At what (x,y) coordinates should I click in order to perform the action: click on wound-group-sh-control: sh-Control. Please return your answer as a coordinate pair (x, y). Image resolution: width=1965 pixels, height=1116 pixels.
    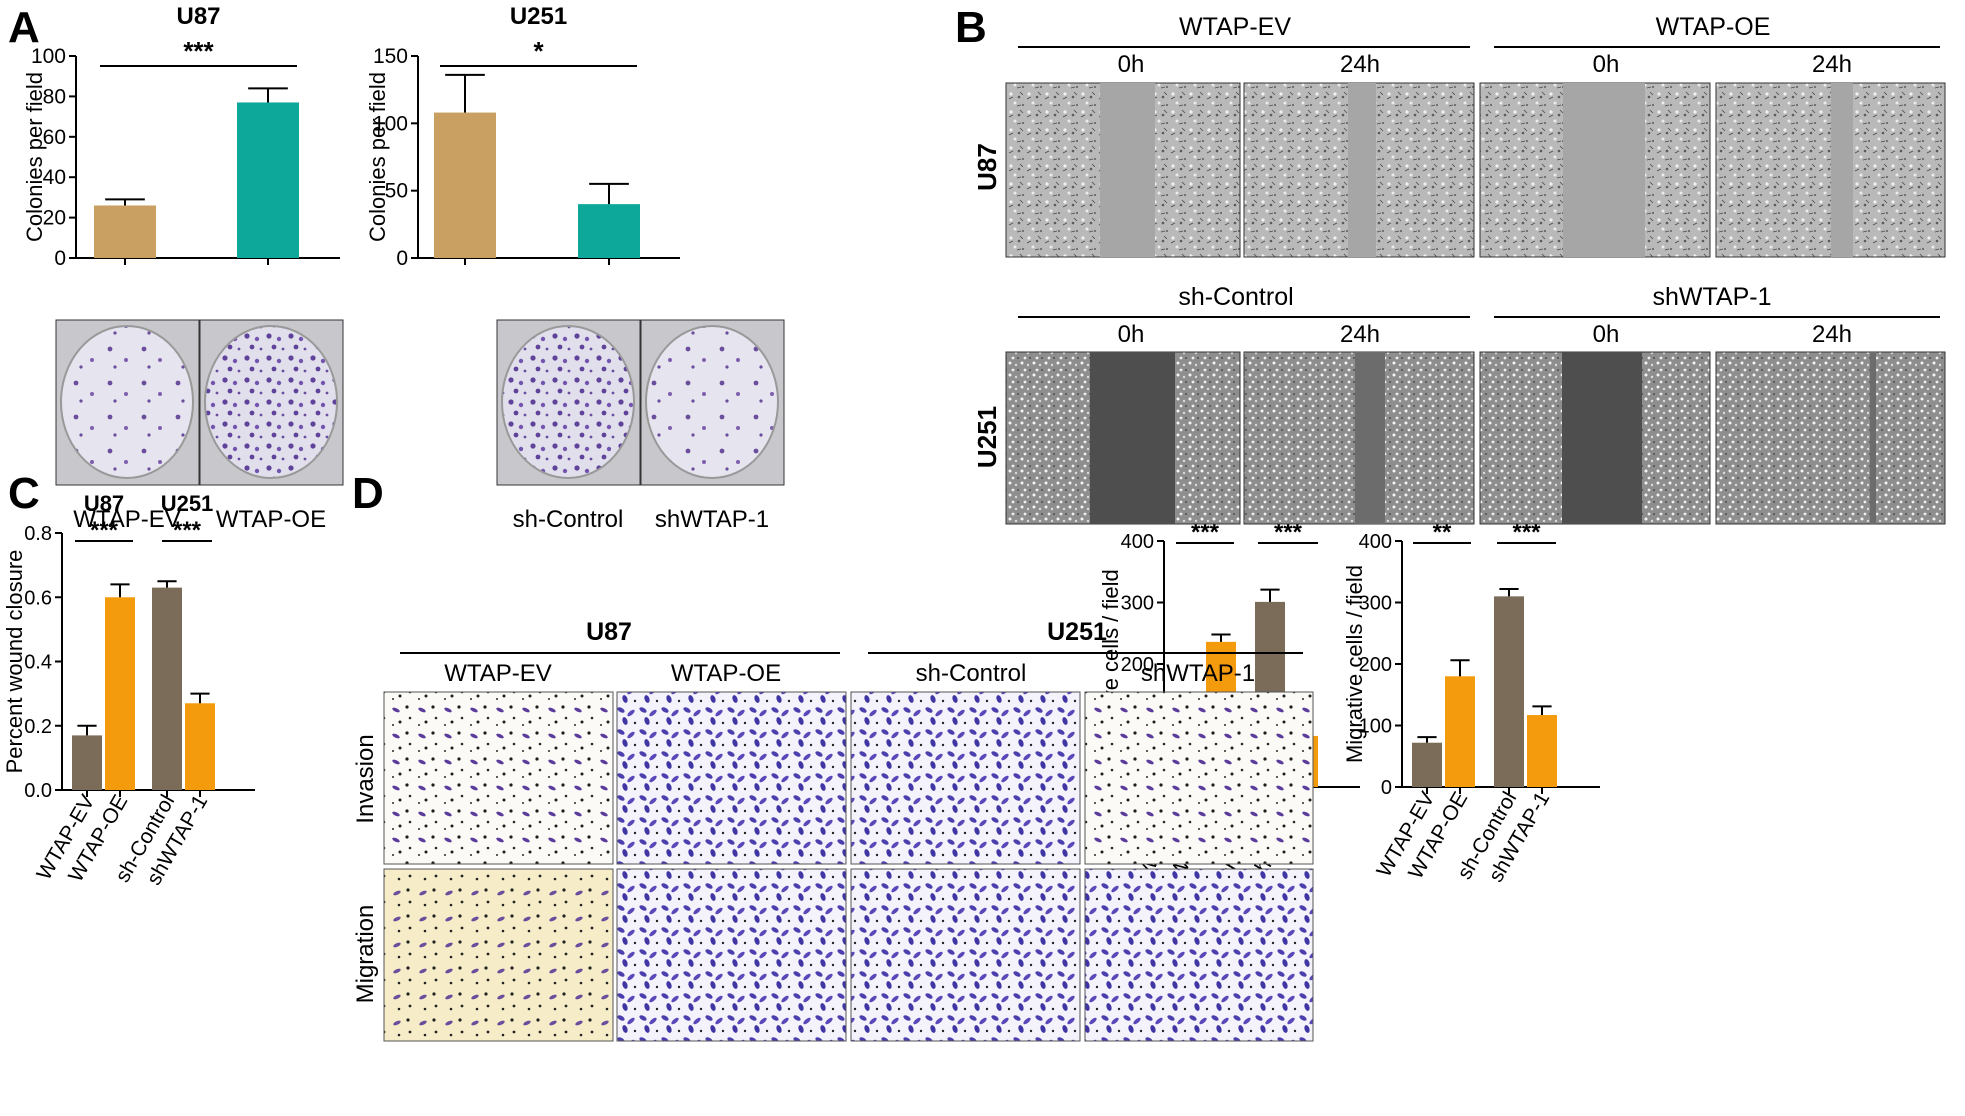
    Looking at the image, I should click on (1235, 297).